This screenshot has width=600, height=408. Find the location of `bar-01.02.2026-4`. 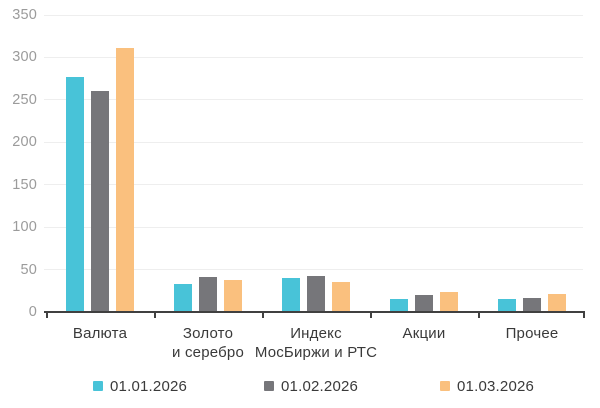

bar-01.02.2026-4 is located at coordinates (424, 303).